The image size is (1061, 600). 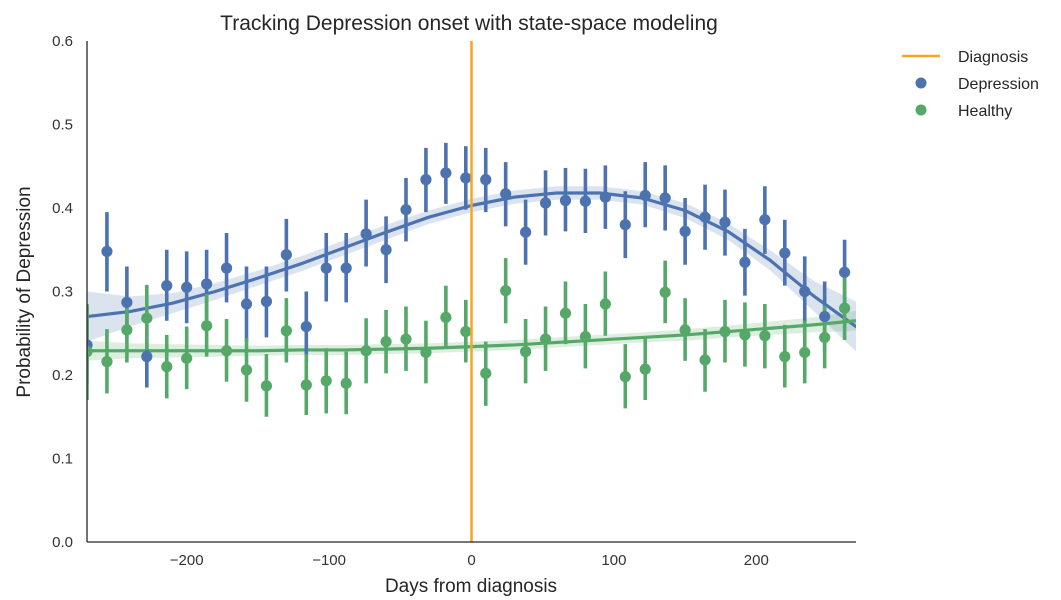 I want to click on x-tick-label: 0, so click(x=471, y=560).